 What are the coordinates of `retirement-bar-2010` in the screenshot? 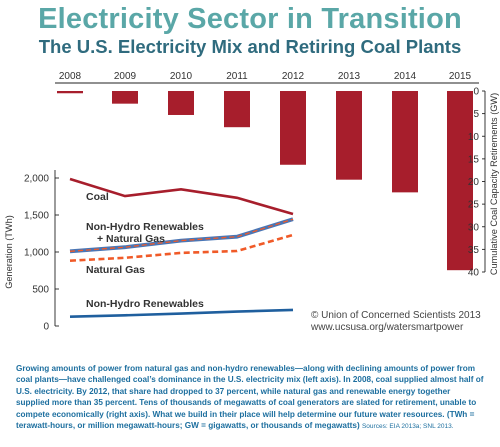 It's located at (181, 103).